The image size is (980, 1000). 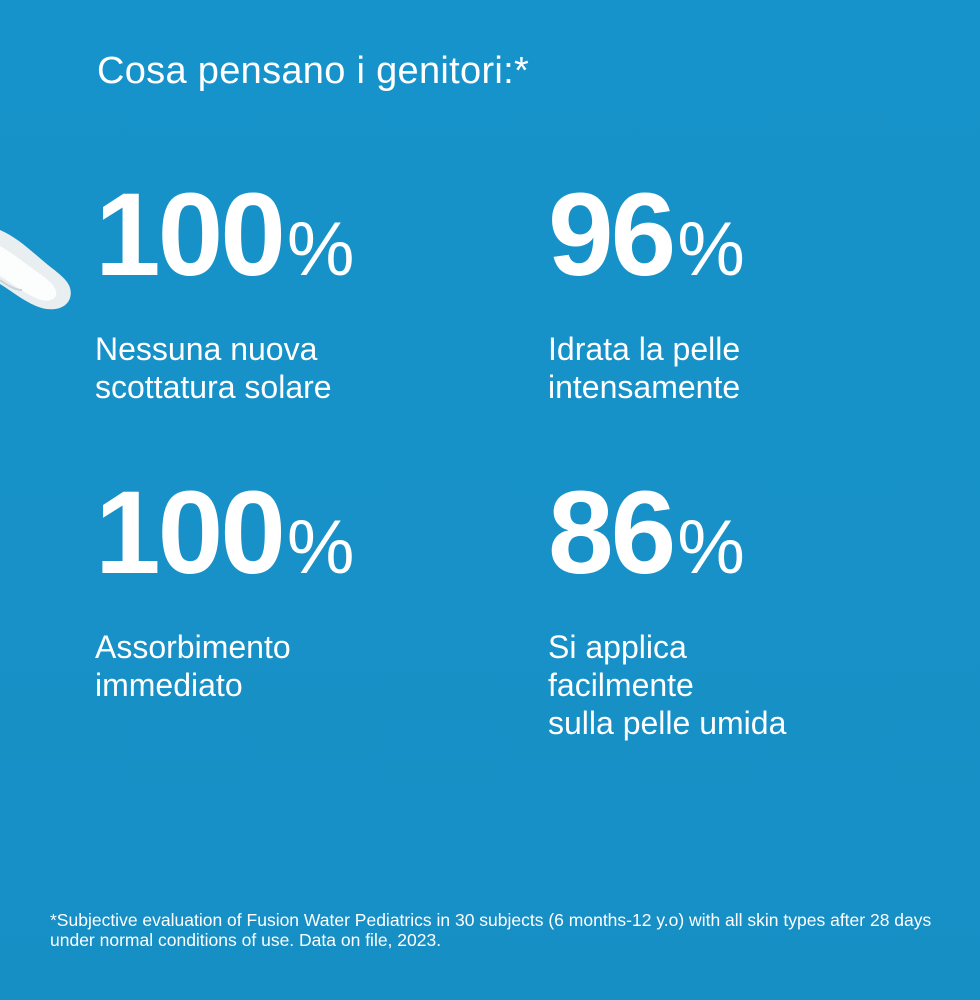 What do you see at coordinates (612, 533) in the screenshot?
I see `stat-value: 86` at bounding box center [612, 533].